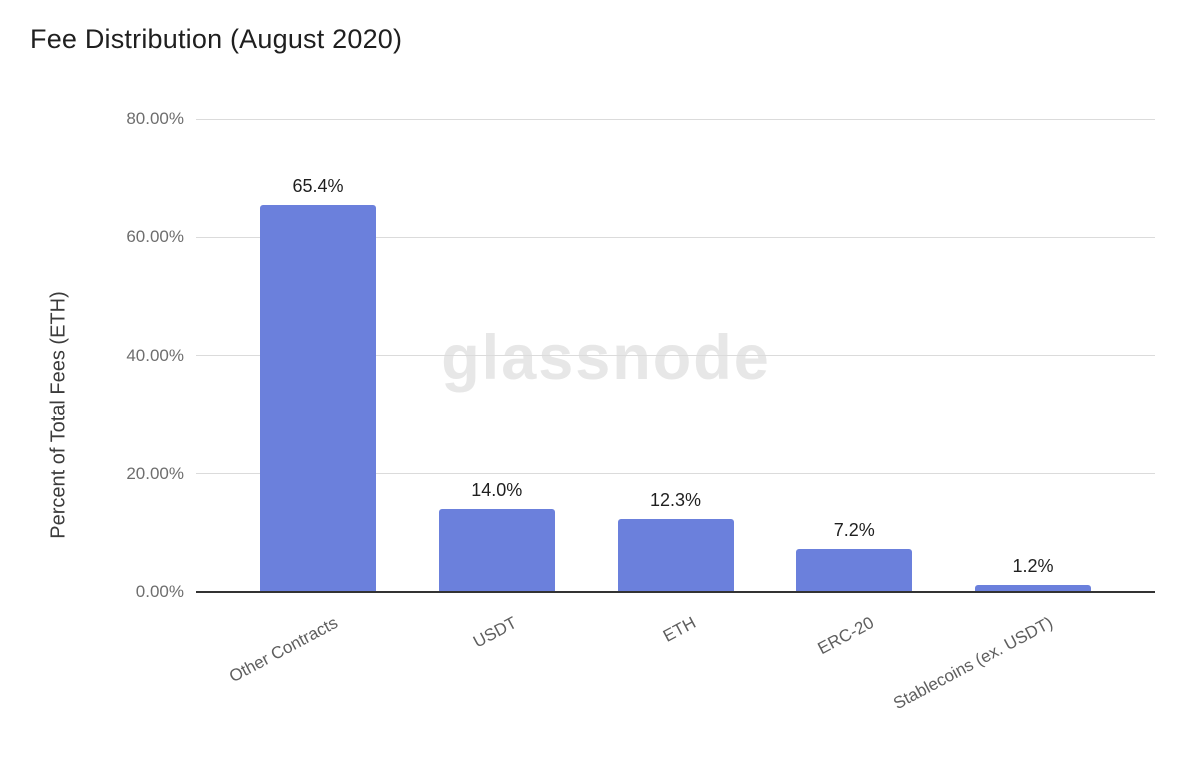 The image size is (1199, 768). I want to click on chart-title: Fee Distribution (August 2020), so click(216, 39).